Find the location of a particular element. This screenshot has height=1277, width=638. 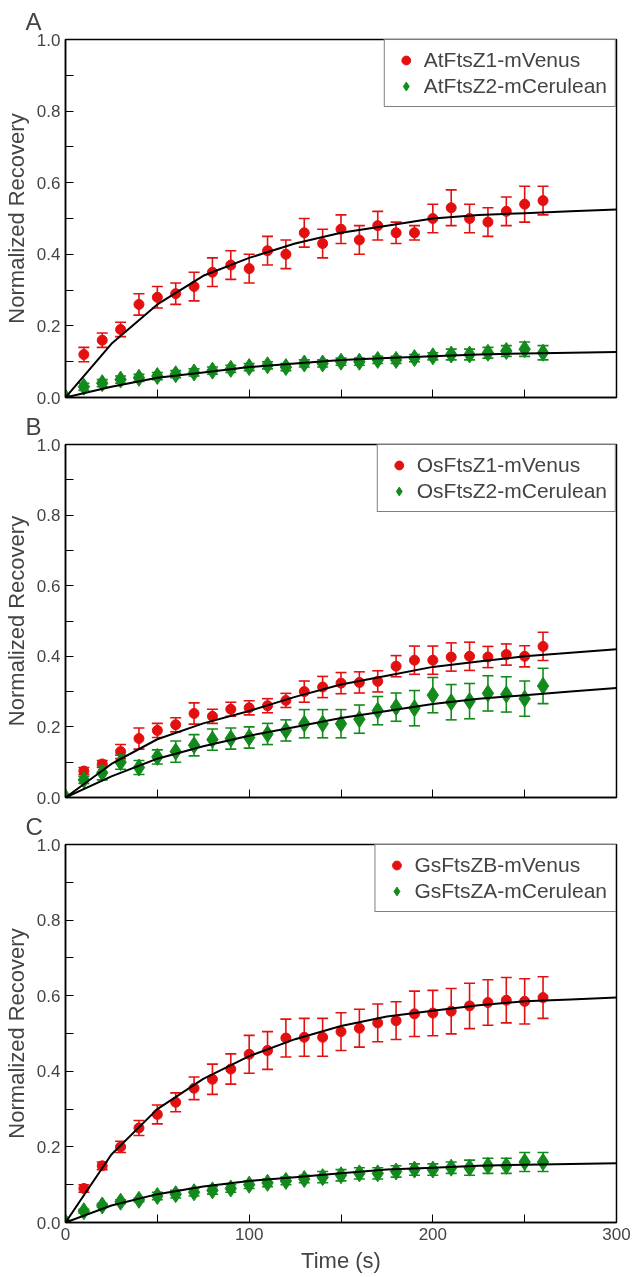

legend-label: OsFtsZ2-mCerulean is located at coordinates (511, 491).